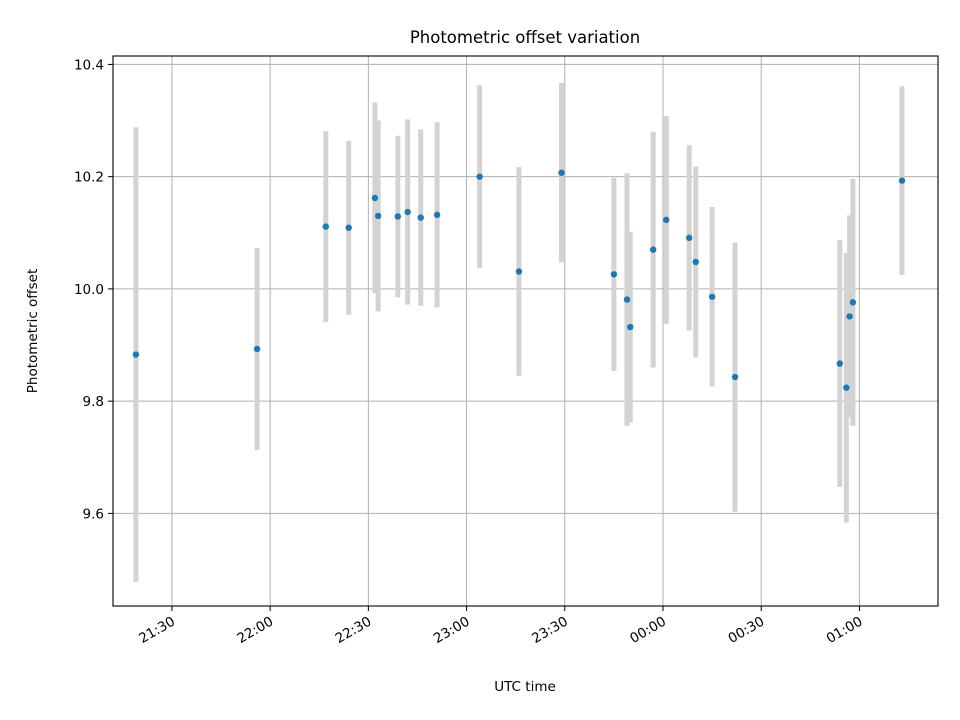  I want to click on chart-title: Photometric offset variation, so click(525, 37).